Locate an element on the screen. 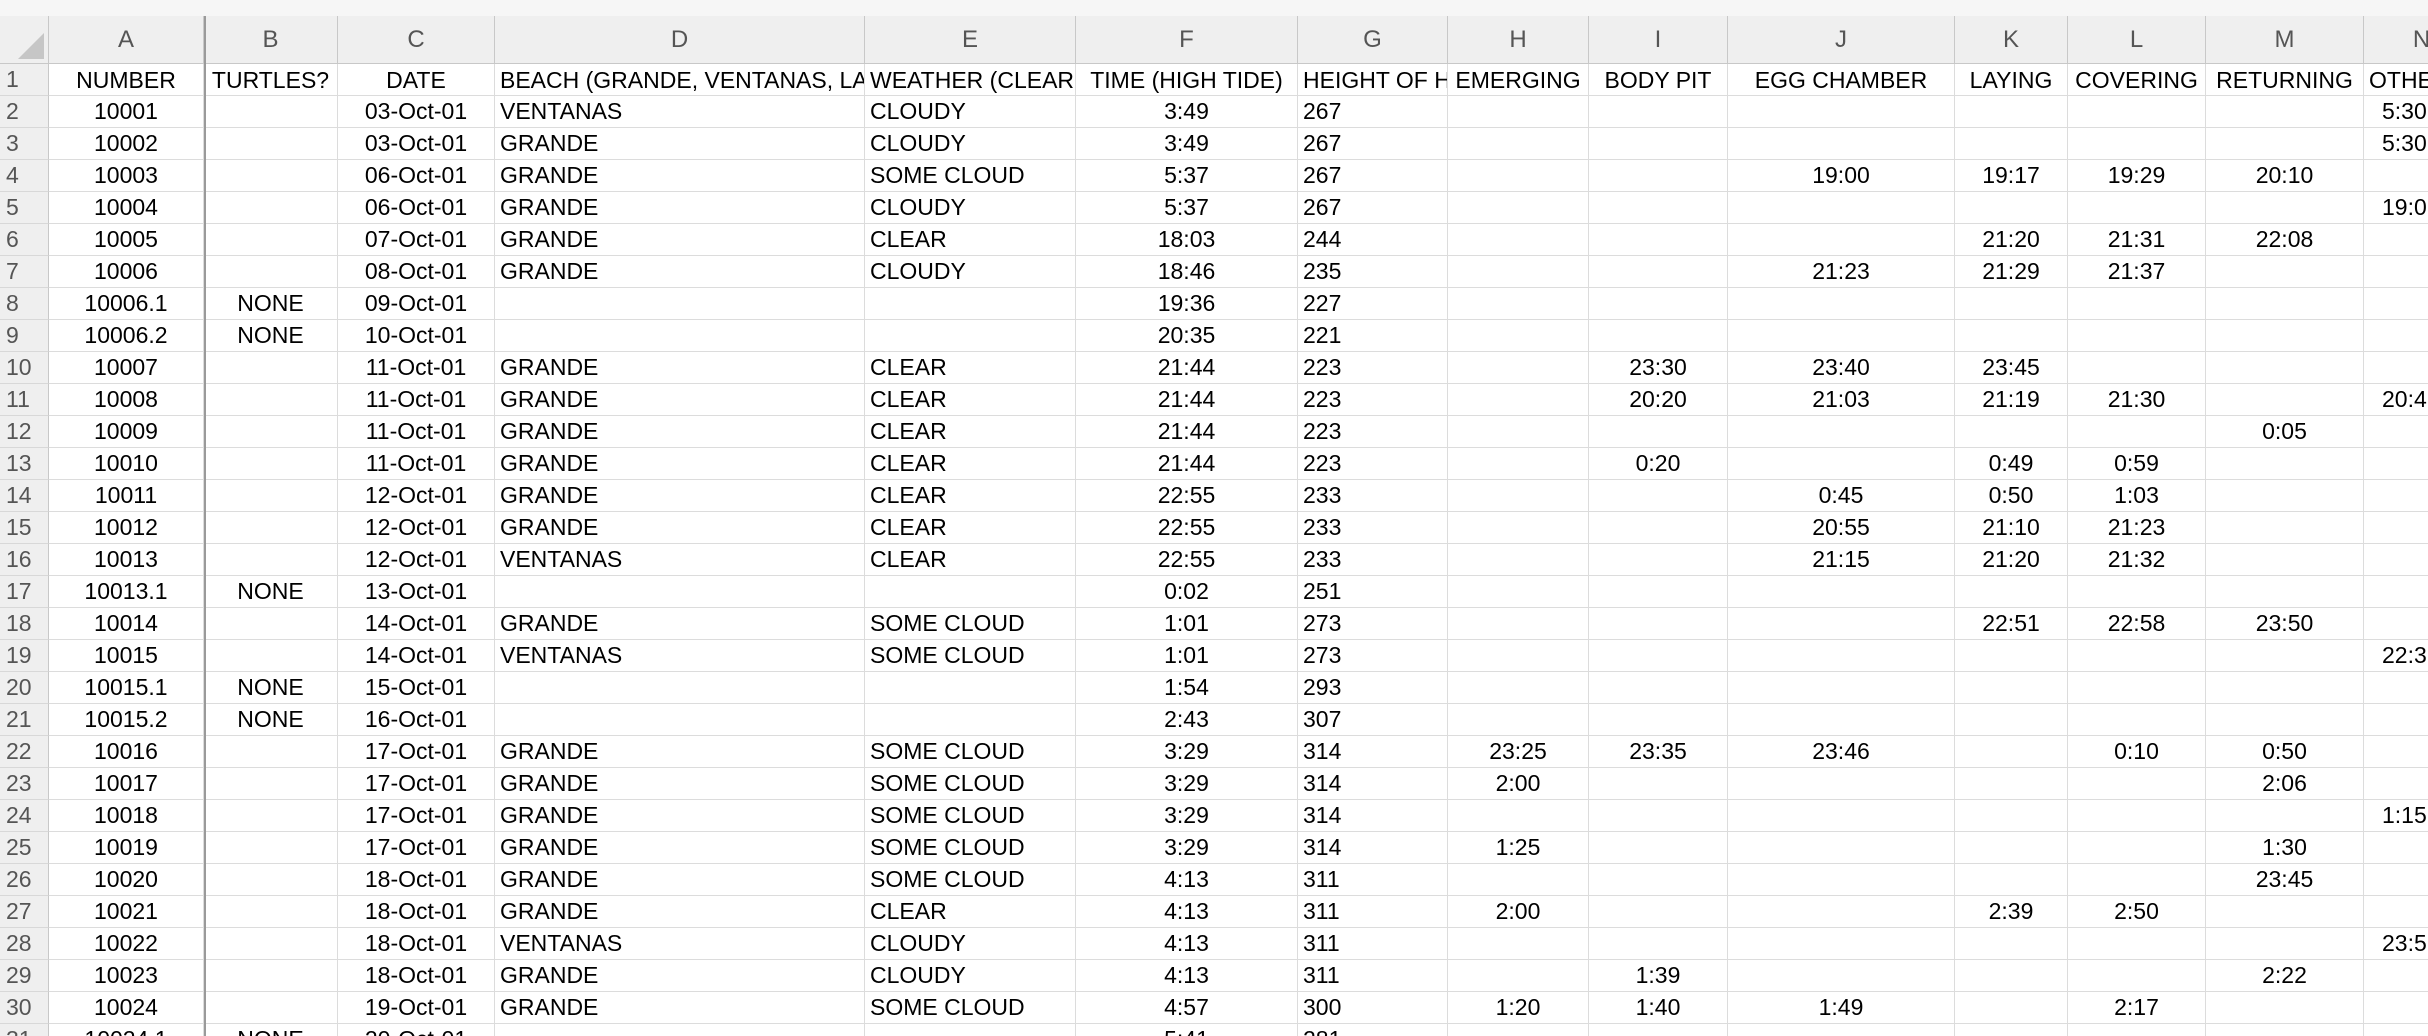 The height and width of the screenshot is (1036, 2428). table-cell: 16-Oct-01 is located at coordinates (416, 720).